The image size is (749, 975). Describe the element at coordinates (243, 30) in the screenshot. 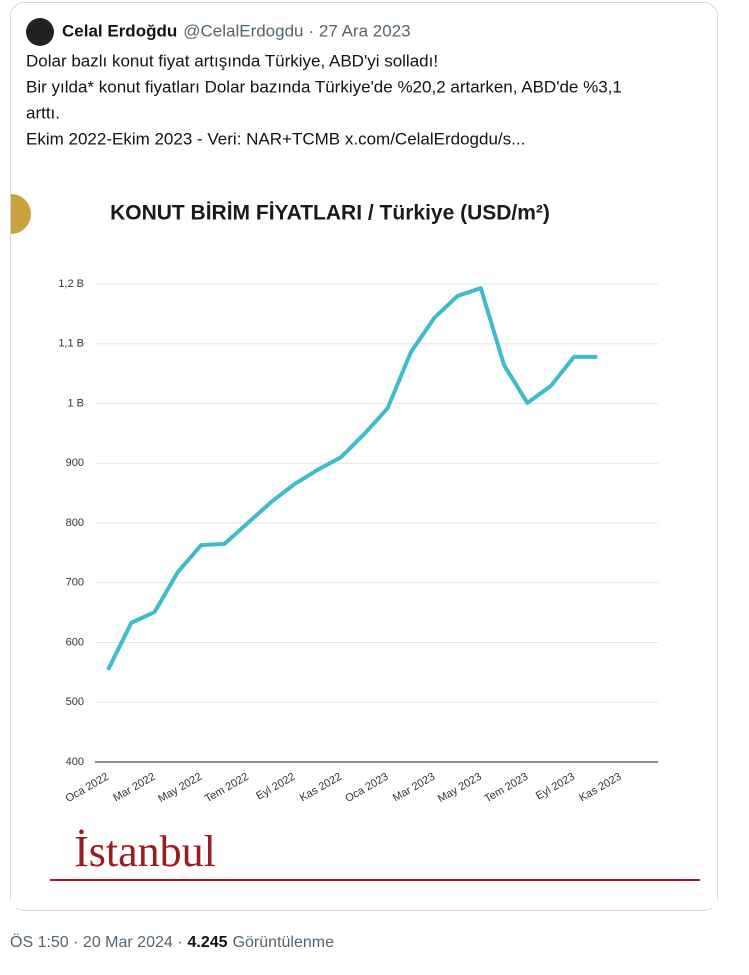

I see `author-handle: @CelalErdogdu` at that location.